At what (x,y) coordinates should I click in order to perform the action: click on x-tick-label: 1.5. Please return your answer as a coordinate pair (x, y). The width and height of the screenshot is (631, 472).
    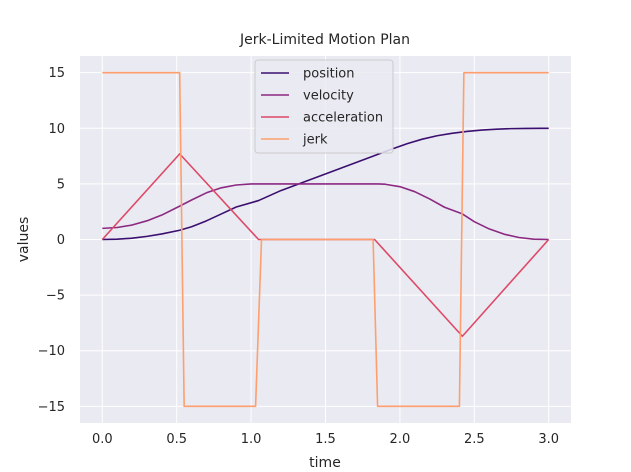
    Looking at the image, I should click on (325, 439).